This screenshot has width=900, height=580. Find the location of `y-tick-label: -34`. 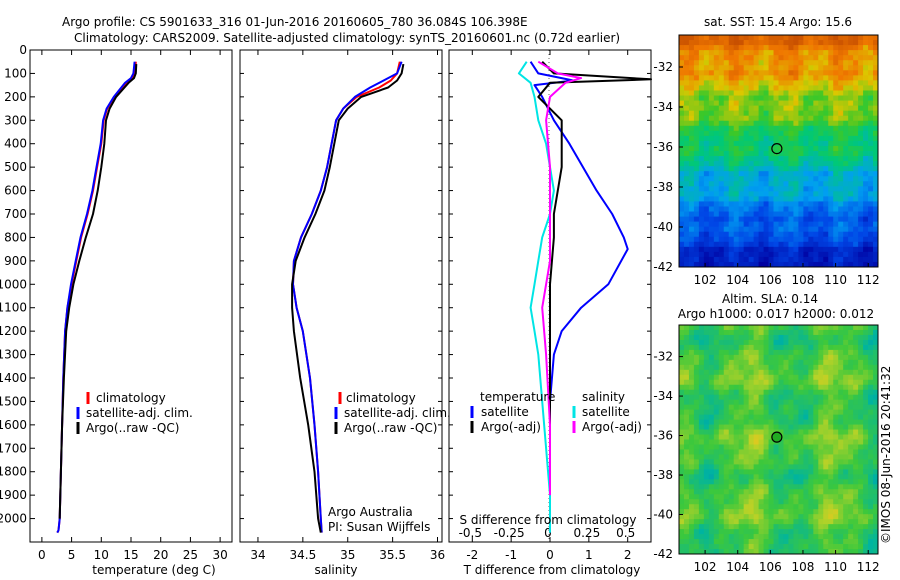

y-tick-label: -34 is located at coordinates (663, 107).